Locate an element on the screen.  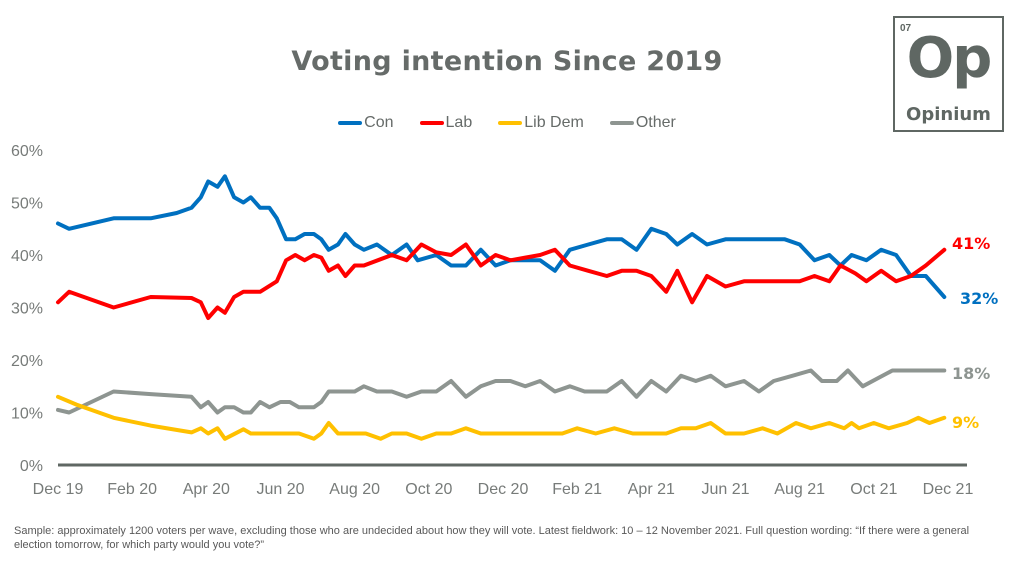
legend-label-libdem: Lib Dem is located at coordinates (554, 122).